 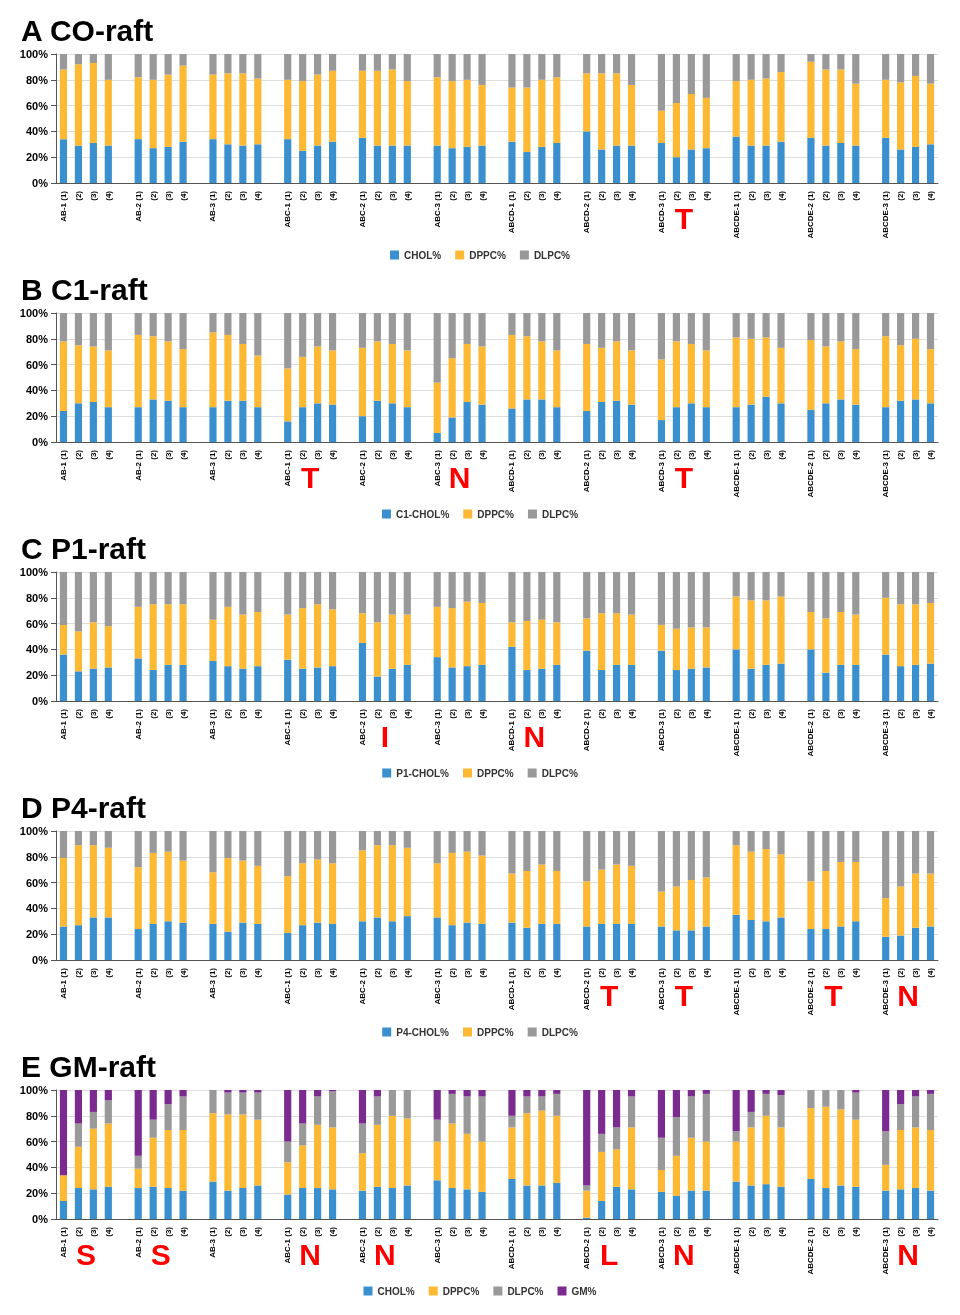 I want to click on x-tick-label: AB-2 (1), so click(x=138, y=206).